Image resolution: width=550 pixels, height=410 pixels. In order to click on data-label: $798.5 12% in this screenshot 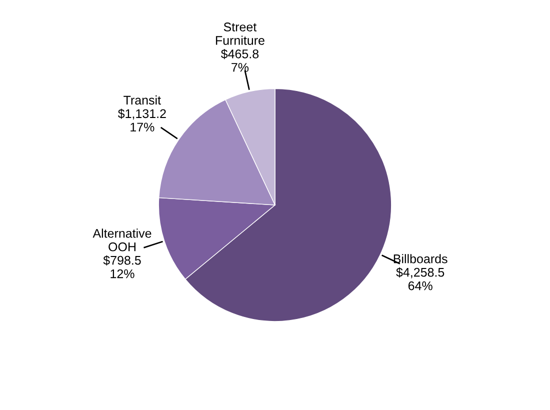, I will do `click(122, 266)`.